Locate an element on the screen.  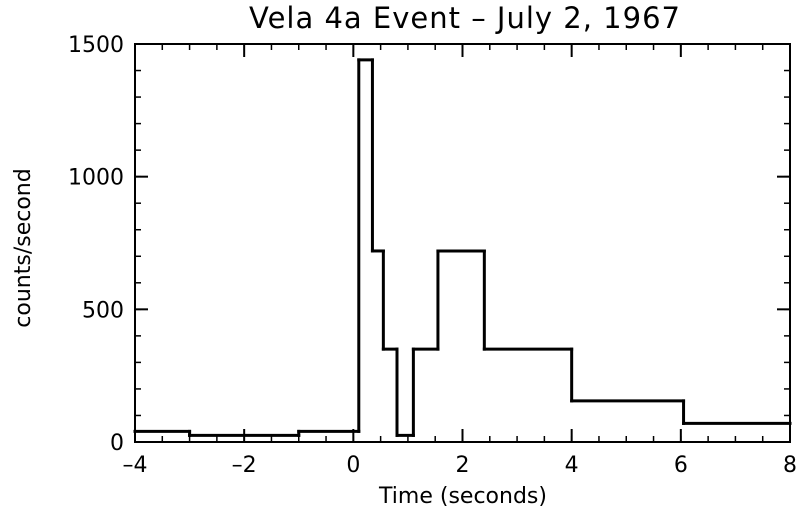
chart-title: Vela 4a Event – July 2, 1967 is located at coordinates (465, 18).